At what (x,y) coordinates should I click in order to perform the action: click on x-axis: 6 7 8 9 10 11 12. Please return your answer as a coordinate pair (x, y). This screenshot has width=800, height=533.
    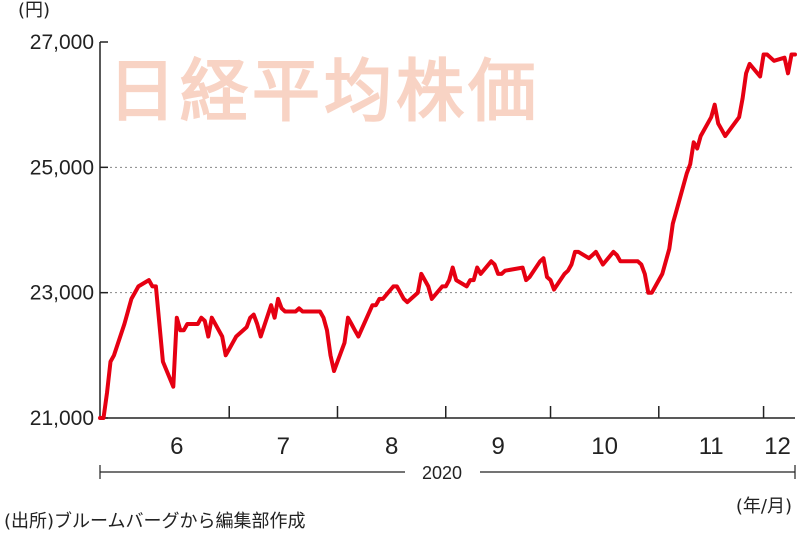
    Looking at the image, I should click on (480, 433).